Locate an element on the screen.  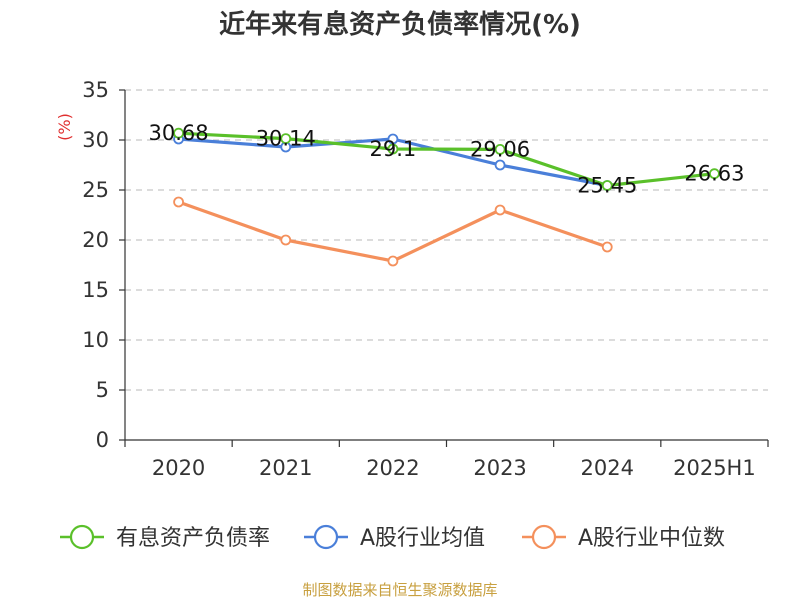
y-tick-label: 0 is located at coordinates (102, 440).